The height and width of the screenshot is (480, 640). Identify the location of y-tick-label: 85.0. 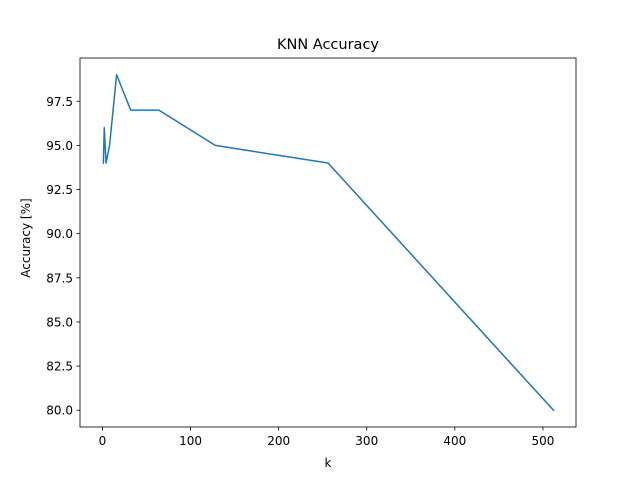
(59, 322).